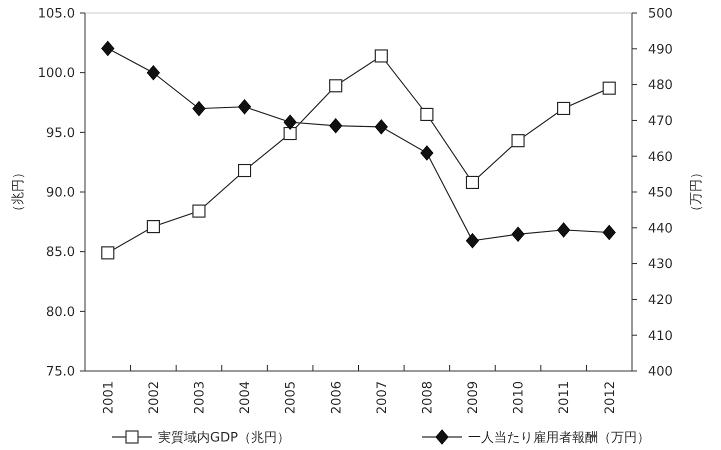 The image size is (721, 450). I want to click on y2-tick-label: 500, so click(660, 14).